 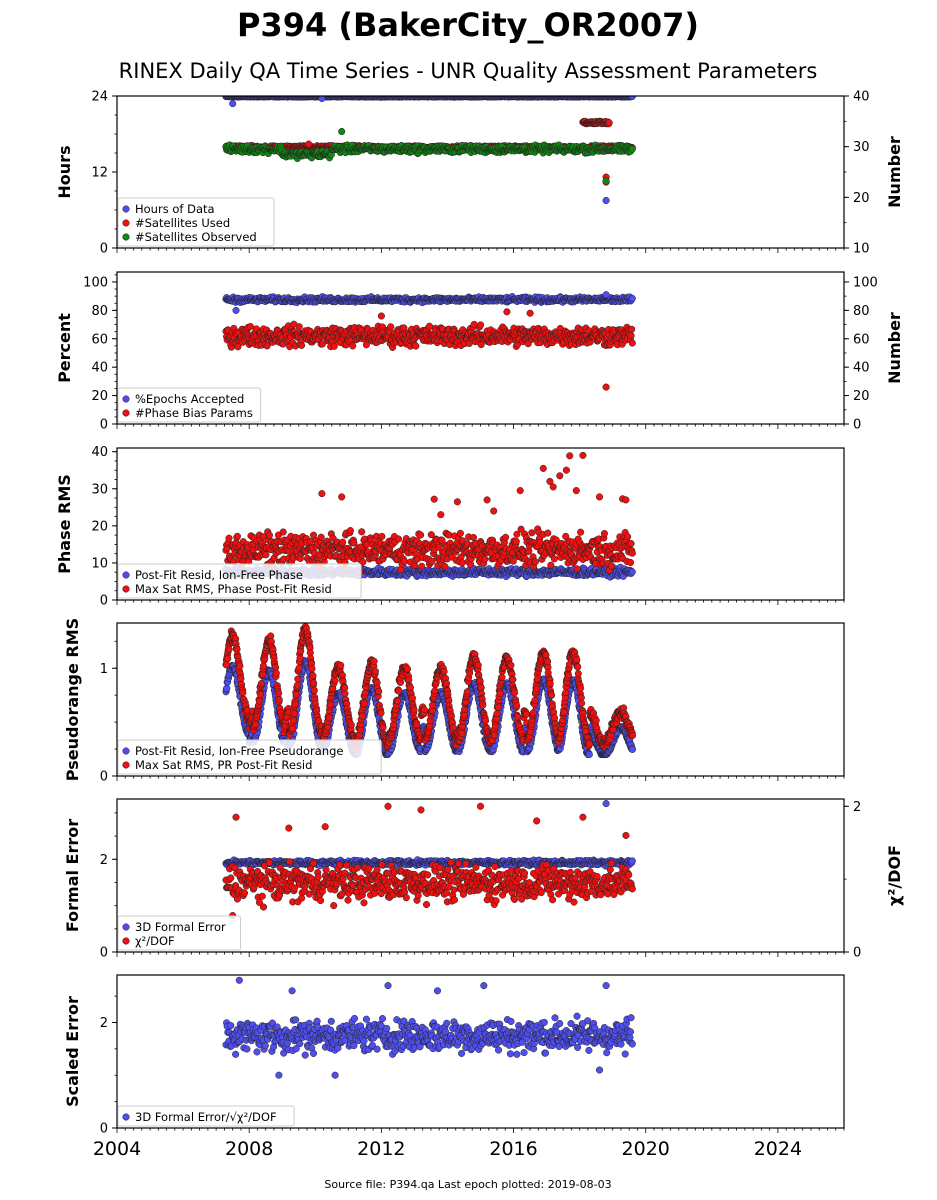 I want to click on y-axis-label: Hours, so click(x=64, y=171).